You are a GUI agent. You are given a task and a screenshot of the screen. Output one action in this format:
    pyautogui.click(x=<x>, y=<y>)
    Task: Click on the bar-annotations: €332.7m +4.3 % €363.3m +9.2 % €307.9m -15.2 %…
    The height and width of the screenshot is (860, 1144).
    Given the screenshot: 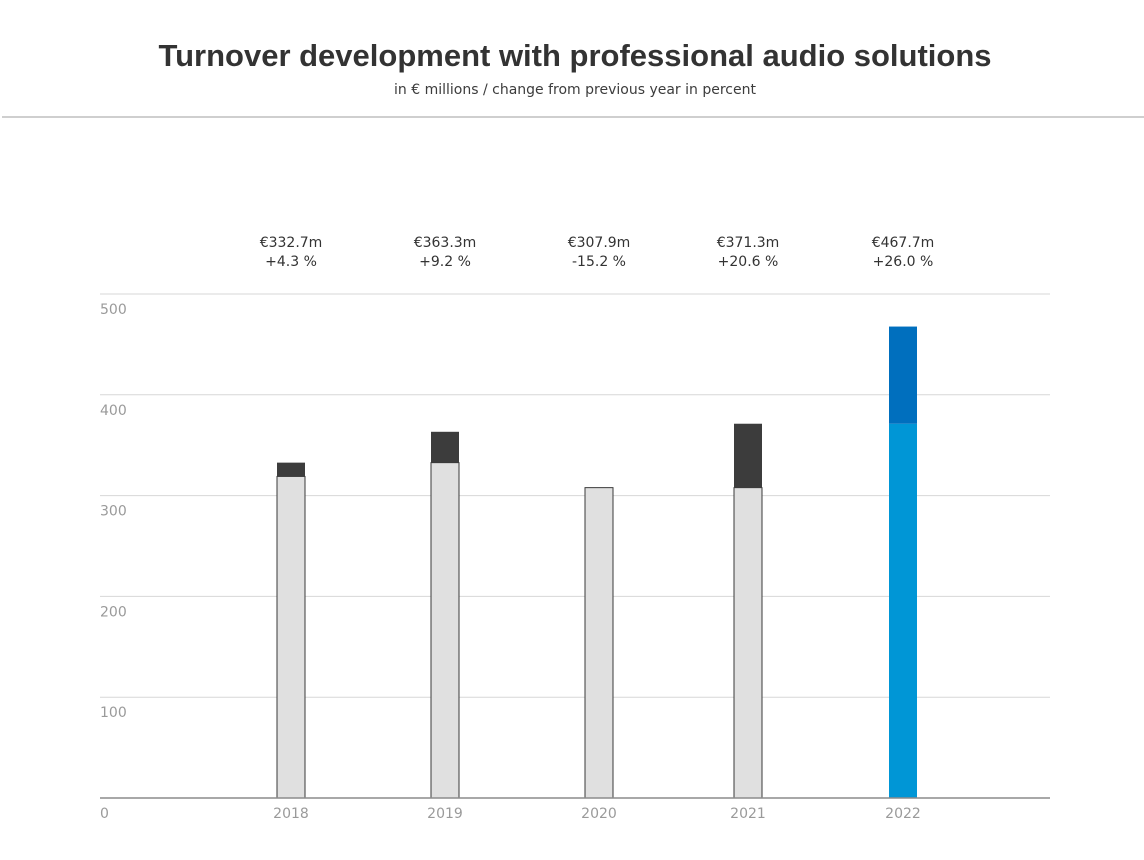 What is the action you would take?
    pyautogui.click(x=597, y=252)
    